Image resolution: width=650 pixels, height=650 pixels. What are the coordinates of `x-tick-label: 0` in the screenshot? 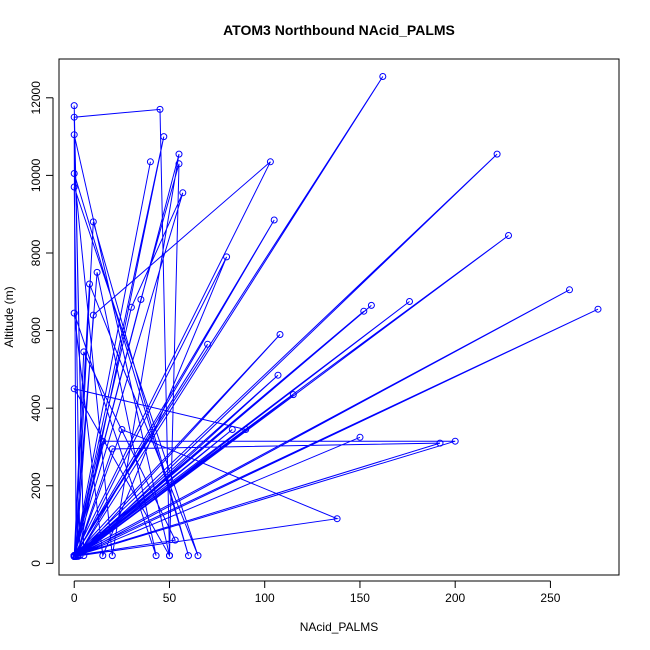 It's located at (74, 598).